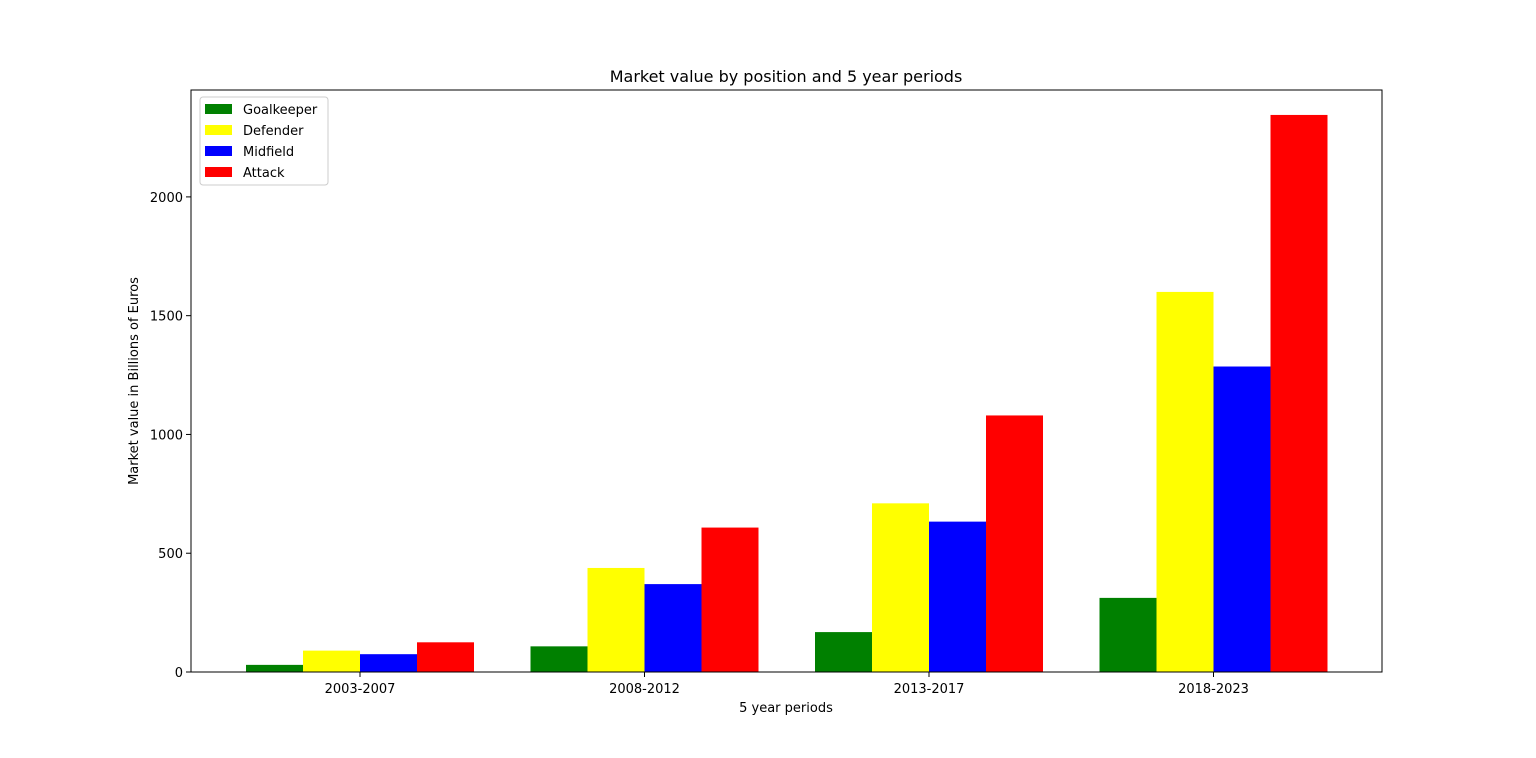 The width and height of the screenshot is (1536, 758). Describe the element at coordinates (445, 657) in the screenshot. I see `bar-attack-2003-2007` at that location.